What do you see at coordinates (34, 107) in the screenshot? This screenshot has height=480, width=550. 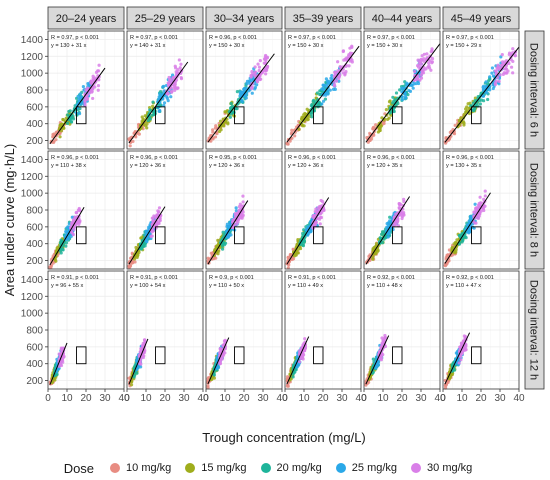 I see `y-tick-label: 600` at bounding box center [34, 107].